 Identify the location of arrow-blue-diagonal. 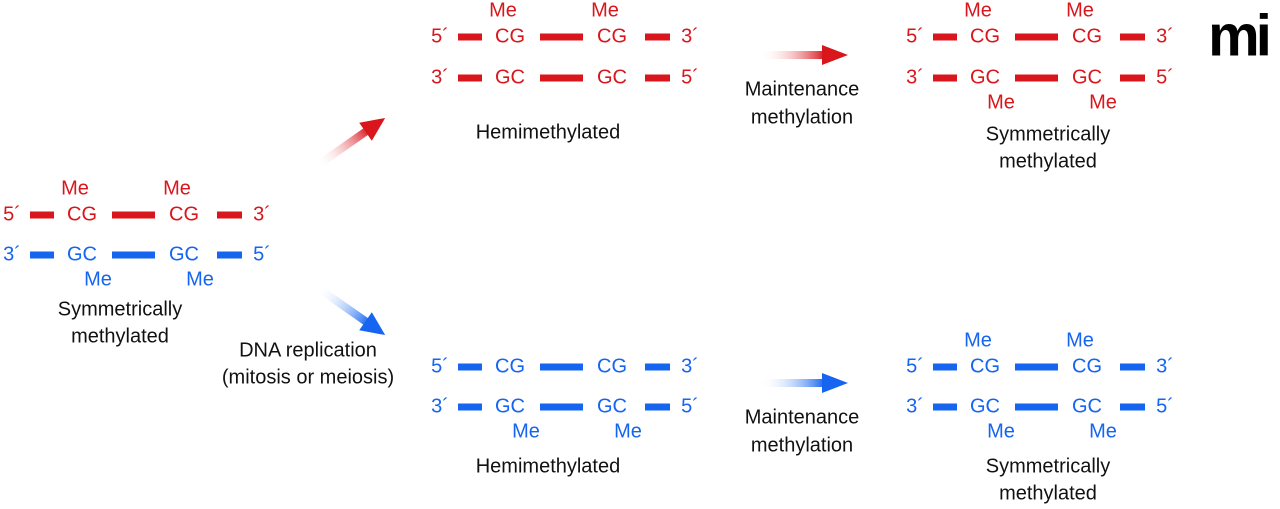
(350, 310).